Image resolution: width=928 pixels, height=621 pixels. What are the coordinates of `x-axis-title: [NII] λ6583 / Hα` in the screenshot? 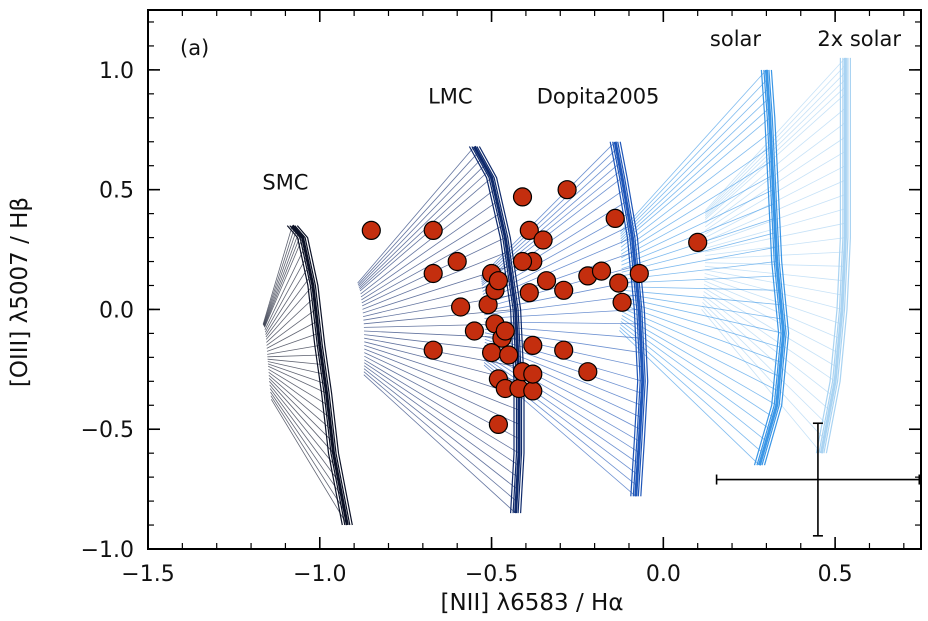 It's located at (531, 603).